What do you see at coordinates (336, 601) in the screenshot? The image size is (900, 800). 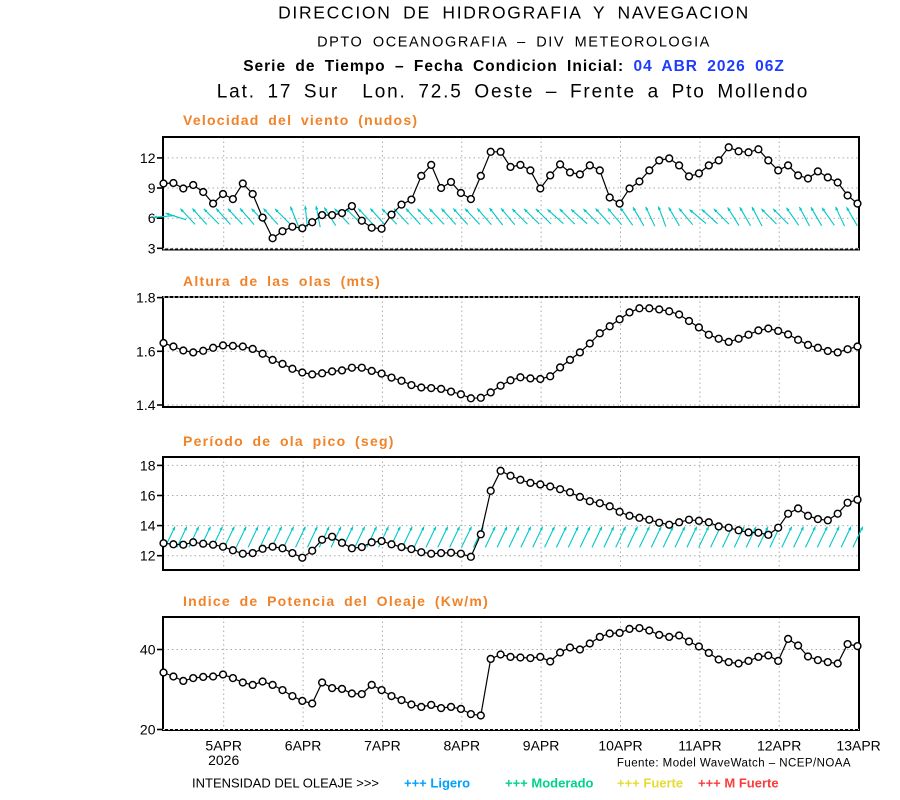 I see `svg-text:Indice de Potencia del Oleaje: Indice de Potencia del Oleaje (Kw/m)` at bounding box center [336, 601].